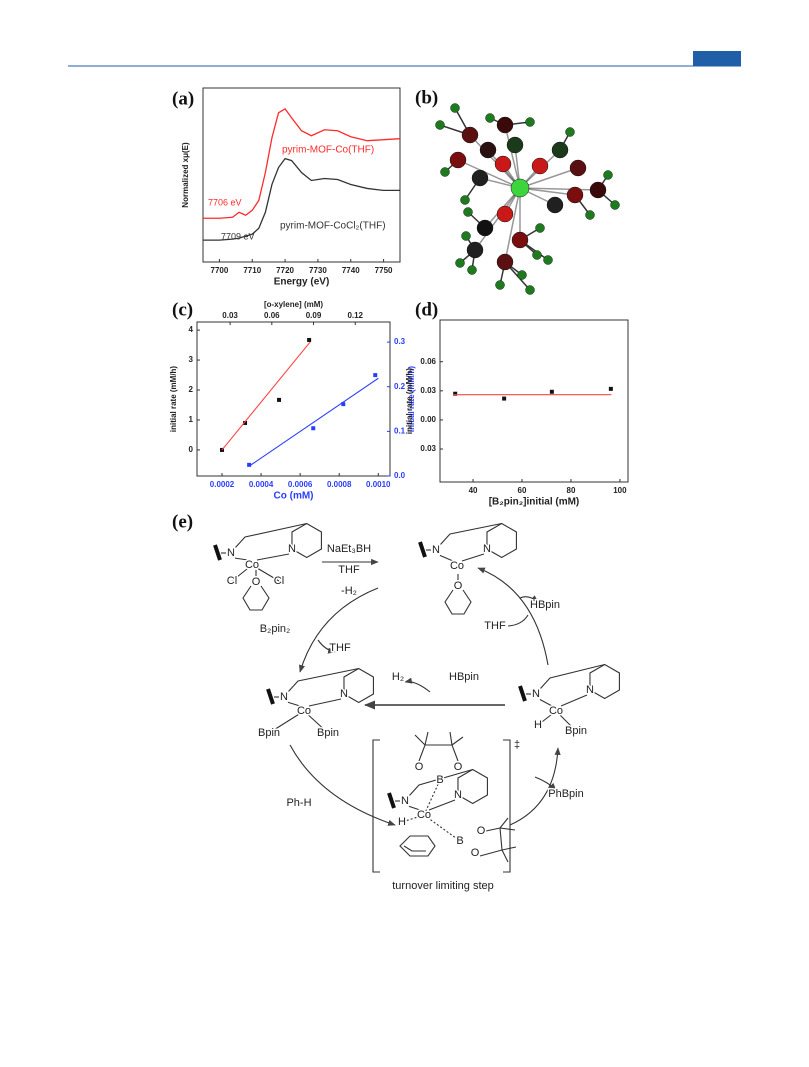 The width and height of the screenshot is (809, 1067). Describe the element at coordinates (398, 677) in the screenshot. I see `scheme-label: H₂` at that location.